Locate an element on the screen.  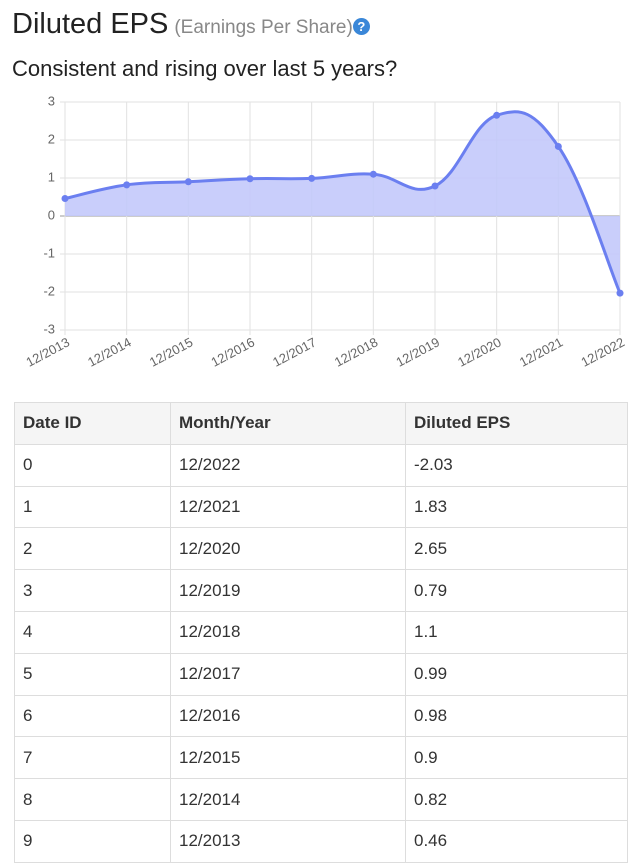
title-note: (Earnings Per Share) is located at coordinates (263, 27).